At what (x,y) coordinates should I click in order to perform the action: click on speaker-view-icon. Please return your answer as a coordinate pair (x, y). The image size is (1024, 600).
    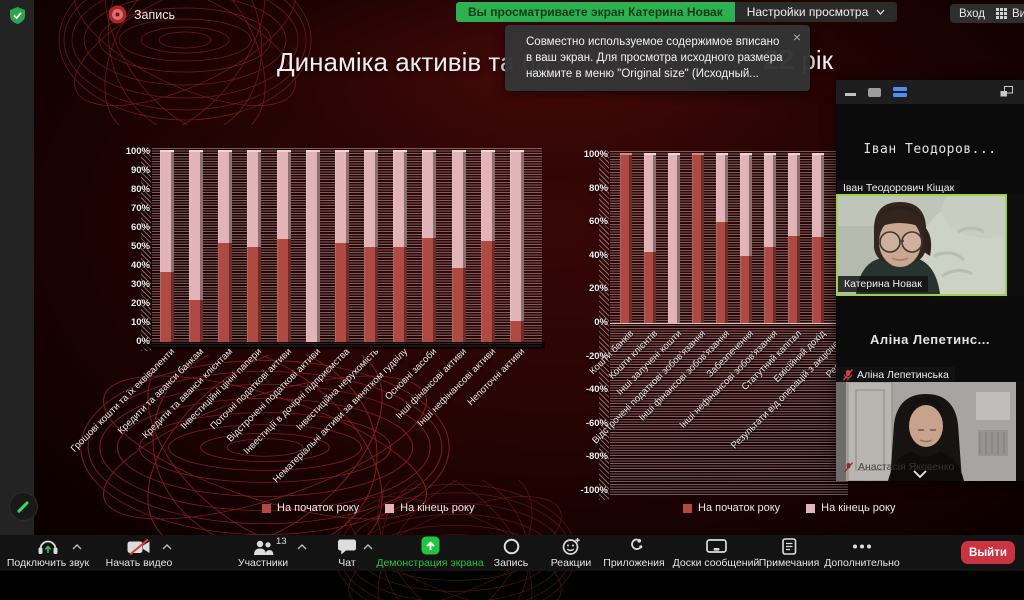
    Looking at the image, I should click on (874, 92).